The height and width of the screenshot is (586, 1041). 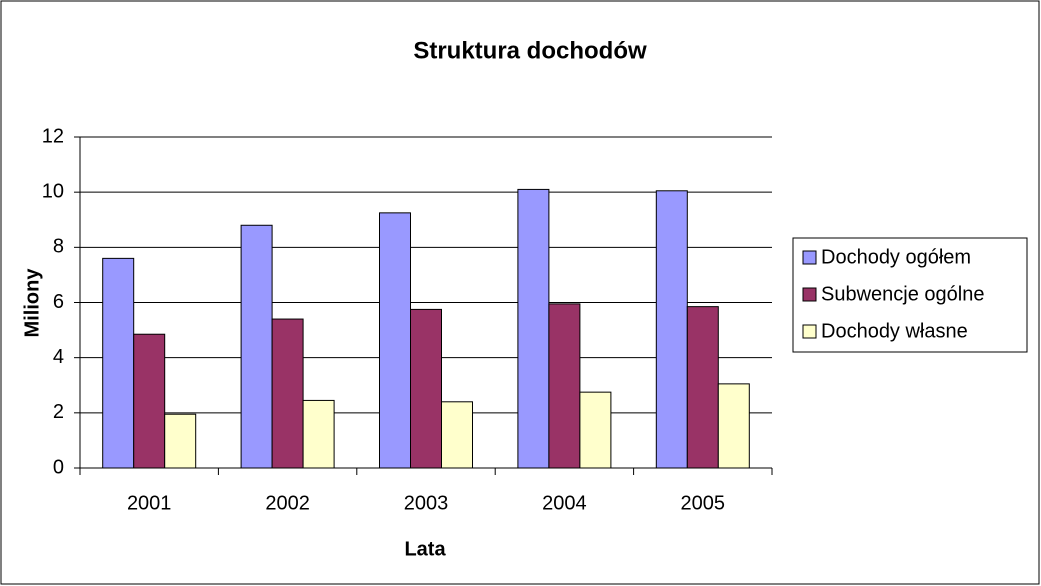 What do you see at coordinates (703, 503) in the screenshot?
I see `x-tick-label: 2005` at bounding box center [703, 503].